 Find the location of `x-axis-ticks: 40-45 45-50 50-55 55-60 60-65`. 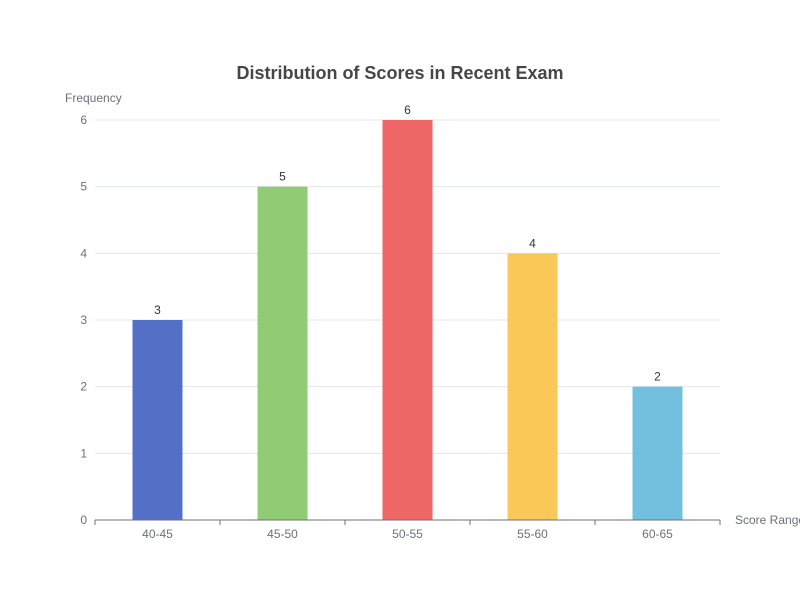

x-axis-ticks: 40-45 45-50 50-55 55-60 60-65 is located at coordinates (407, 534).